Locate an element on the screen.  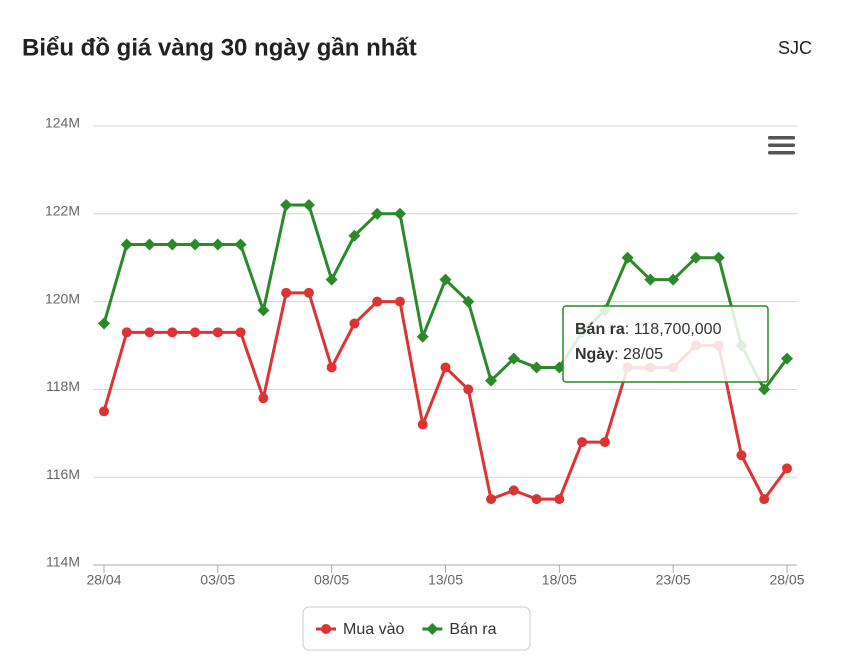
y-tick-label: 116M is located at coordinates (63, 474).